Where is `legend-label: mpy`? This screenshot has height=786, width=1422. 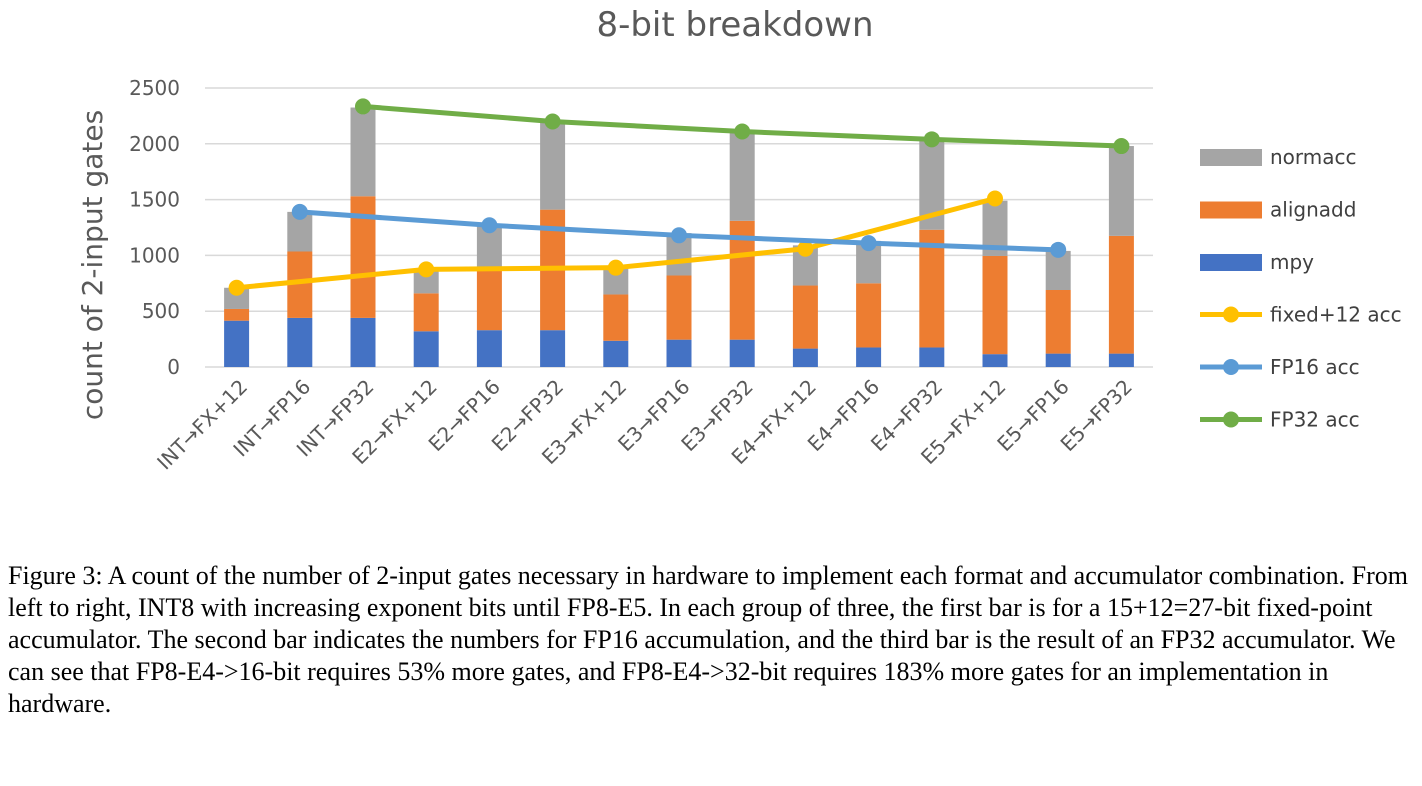 legend-label: mpy is located at coordinates (1292, 262).